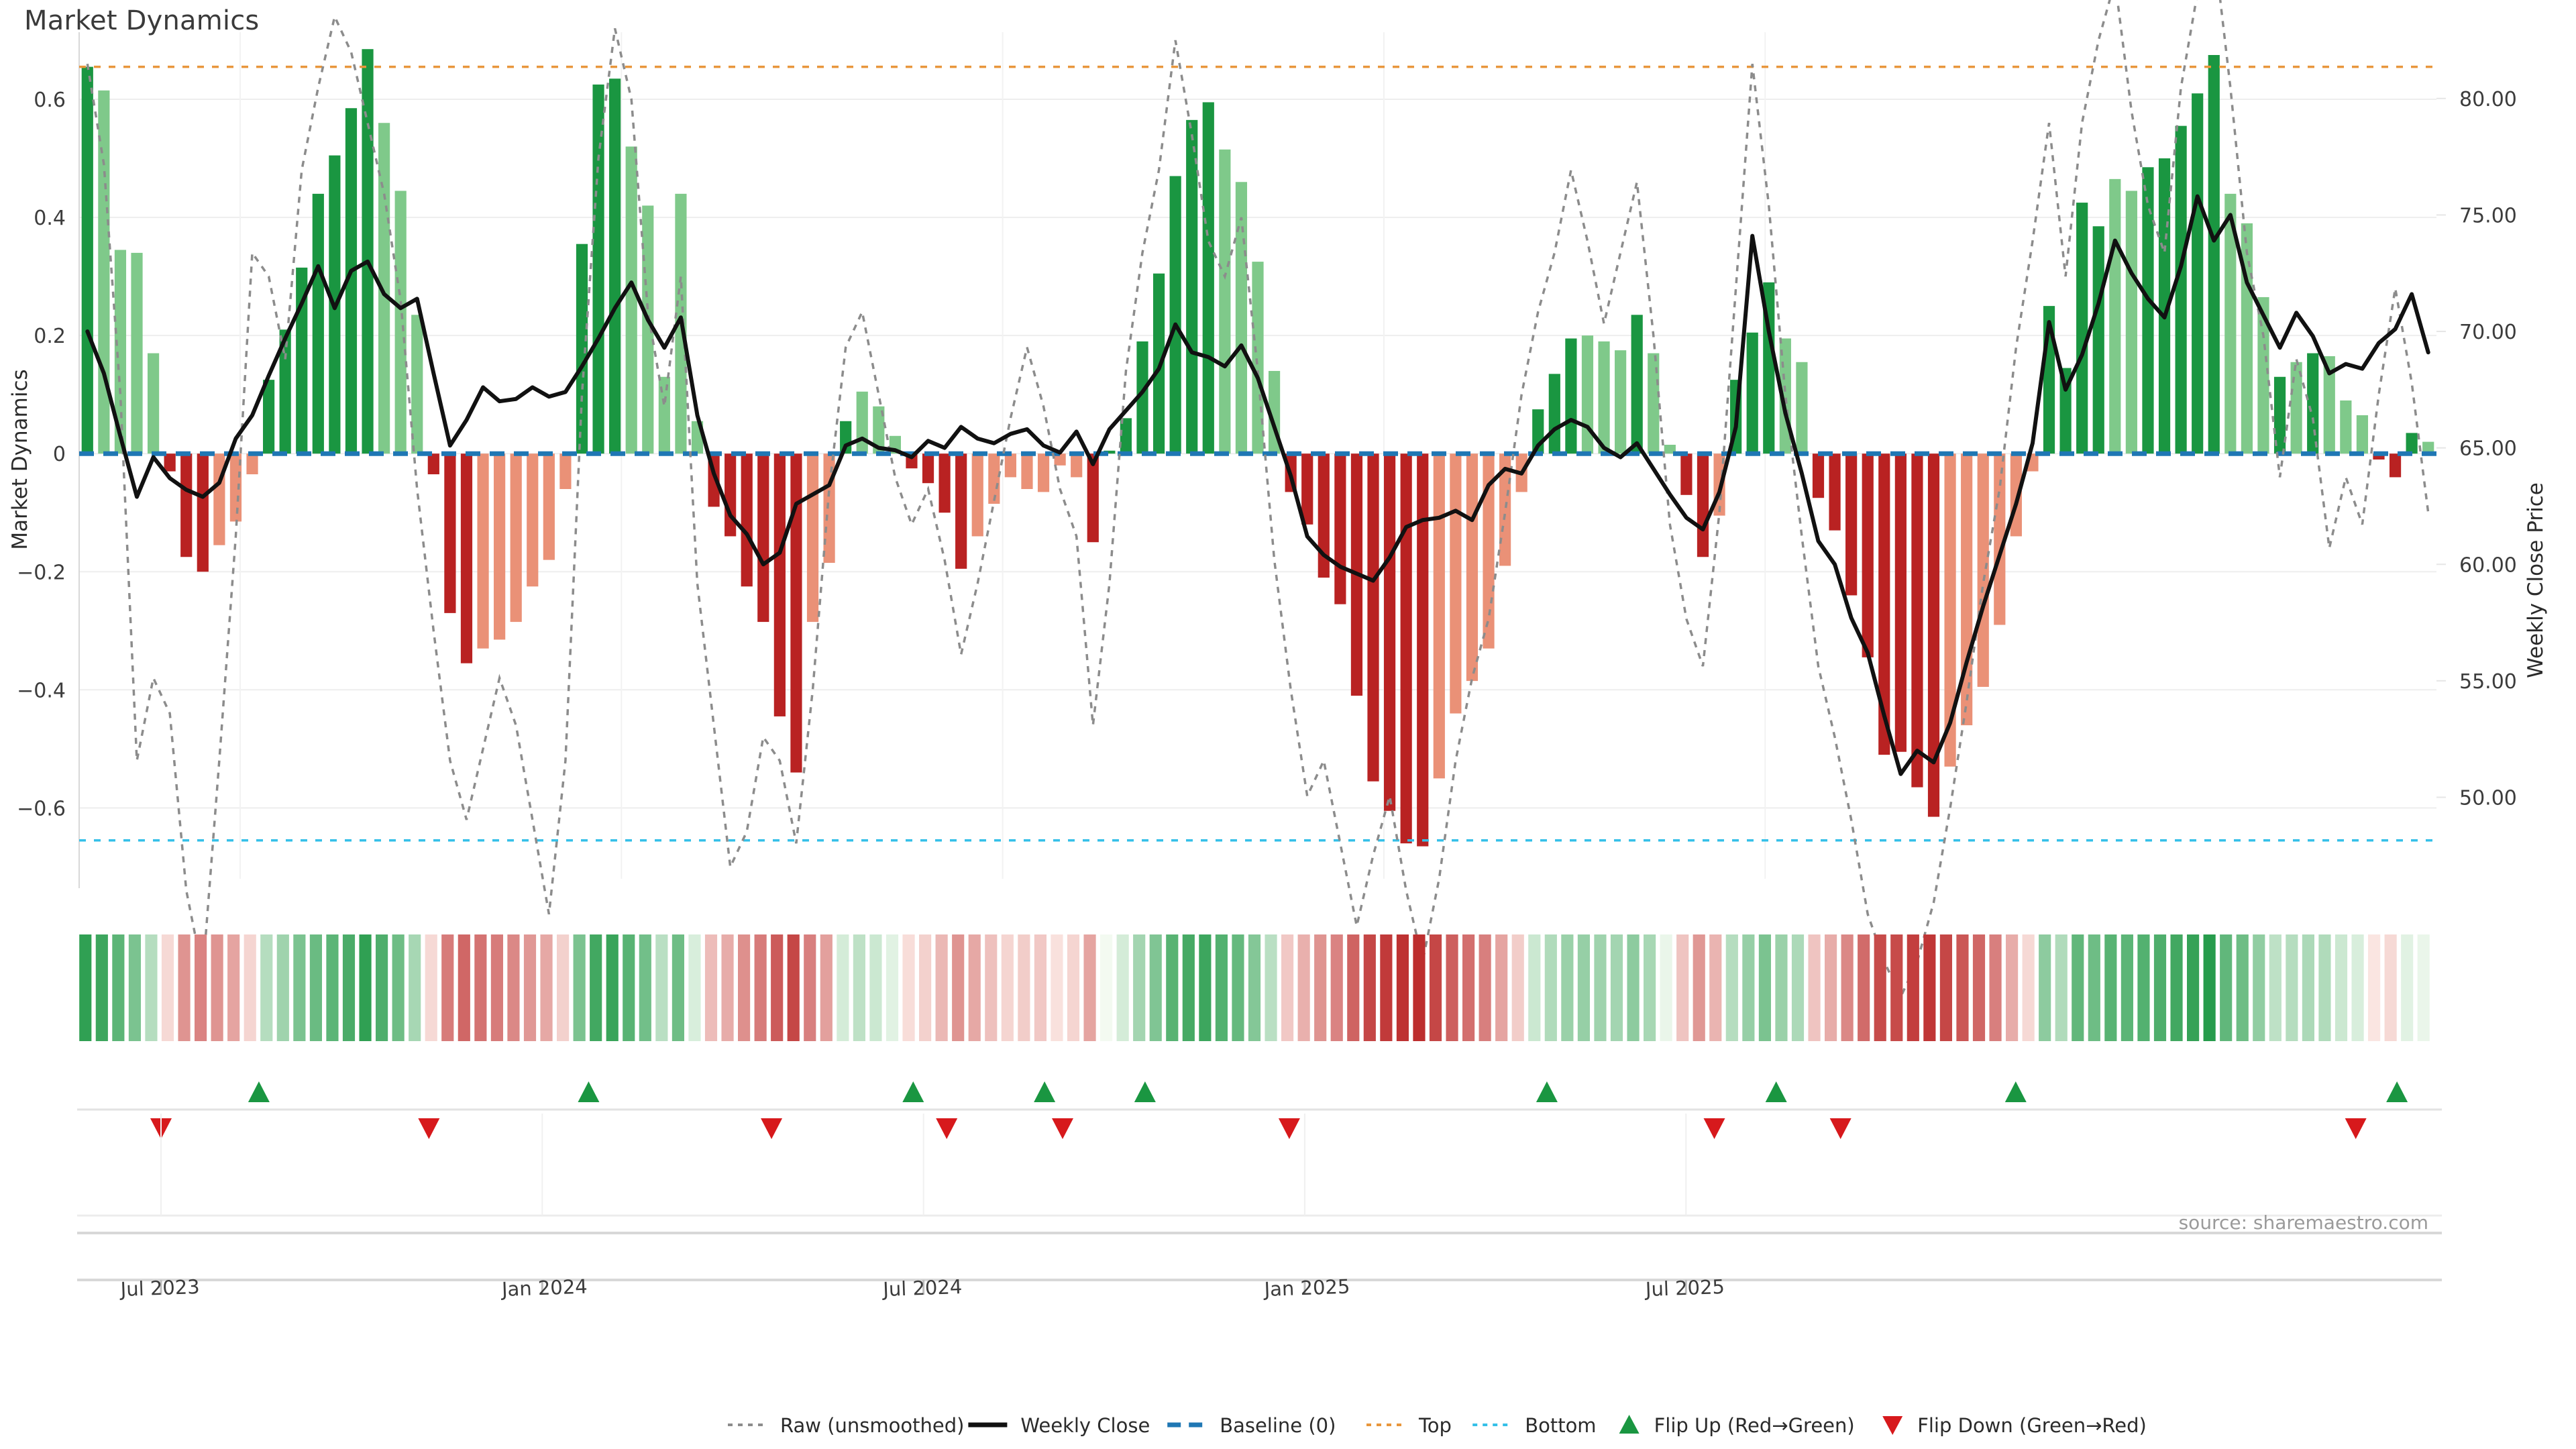 The width and height of the screenshot is (2576, 1449). I want to click on legend-weekly-close: Weekly Close, so click(1059, 1425).